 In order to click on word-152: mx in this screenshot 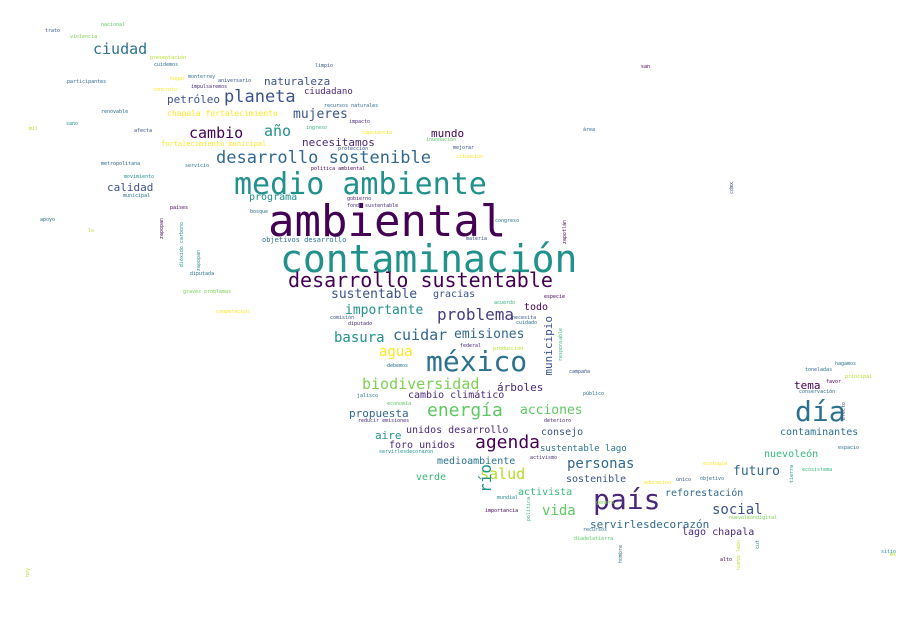, I will do `click(893, 555)`.